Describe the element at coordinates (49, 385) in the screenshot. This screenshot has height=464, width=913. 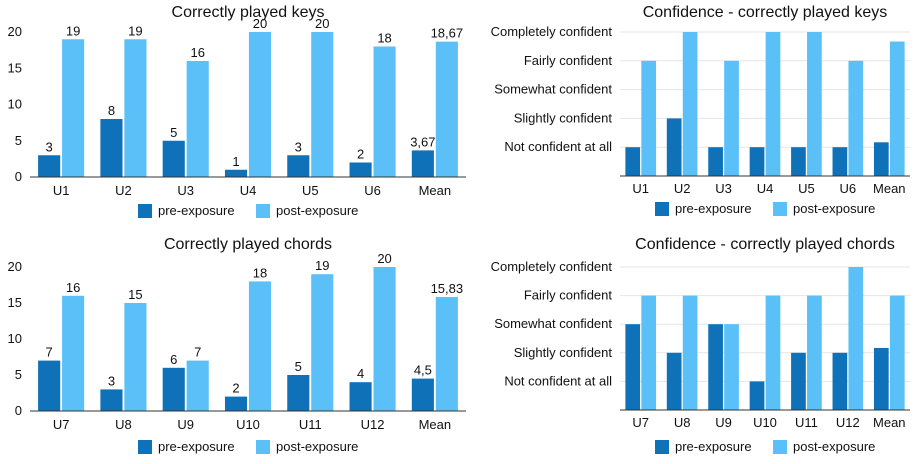
I see `bar-pre-u7` at that location.